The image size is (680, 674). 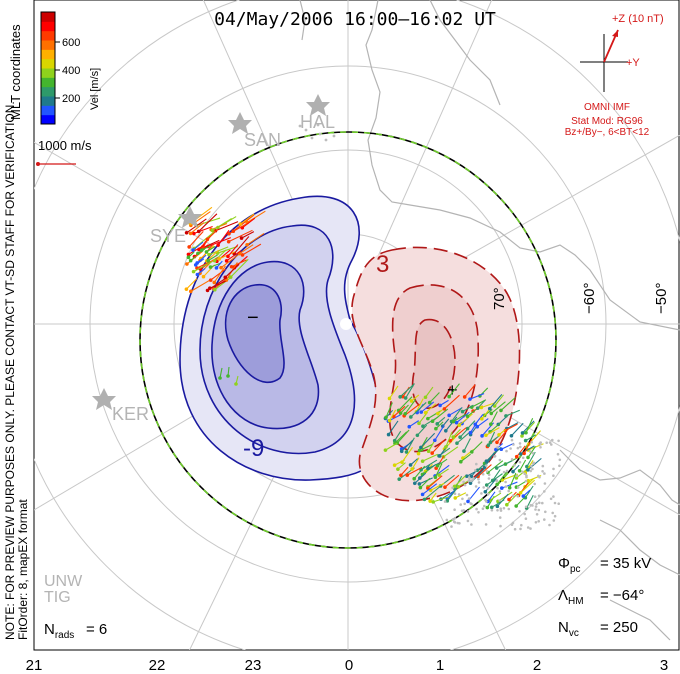 I want to click on station-ker-marker, so click(x=104, y=399).